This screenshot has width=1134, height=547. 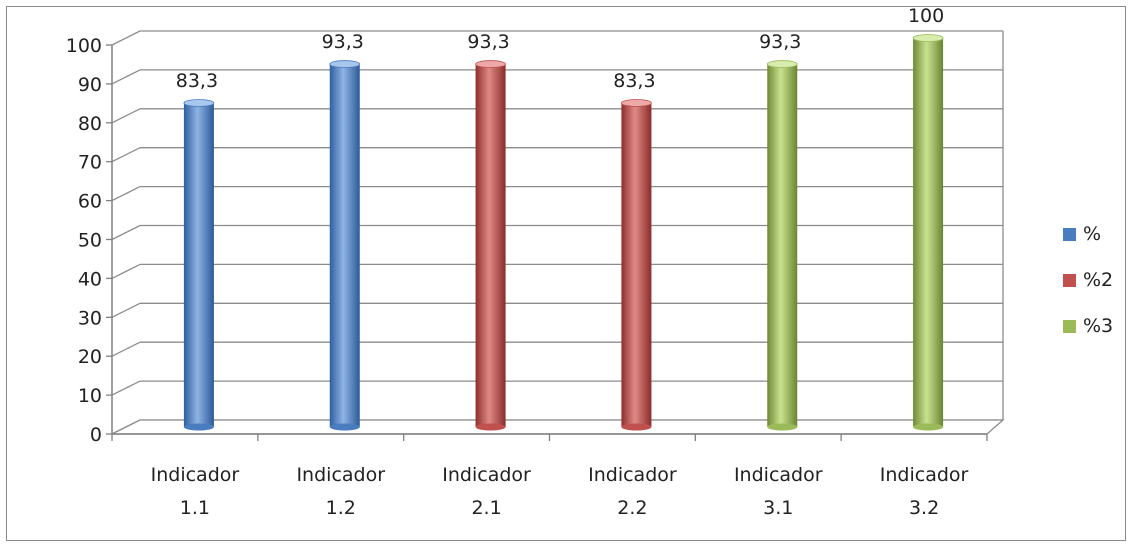 I want to click on legend-label: %, so click(x=1092, y=234).